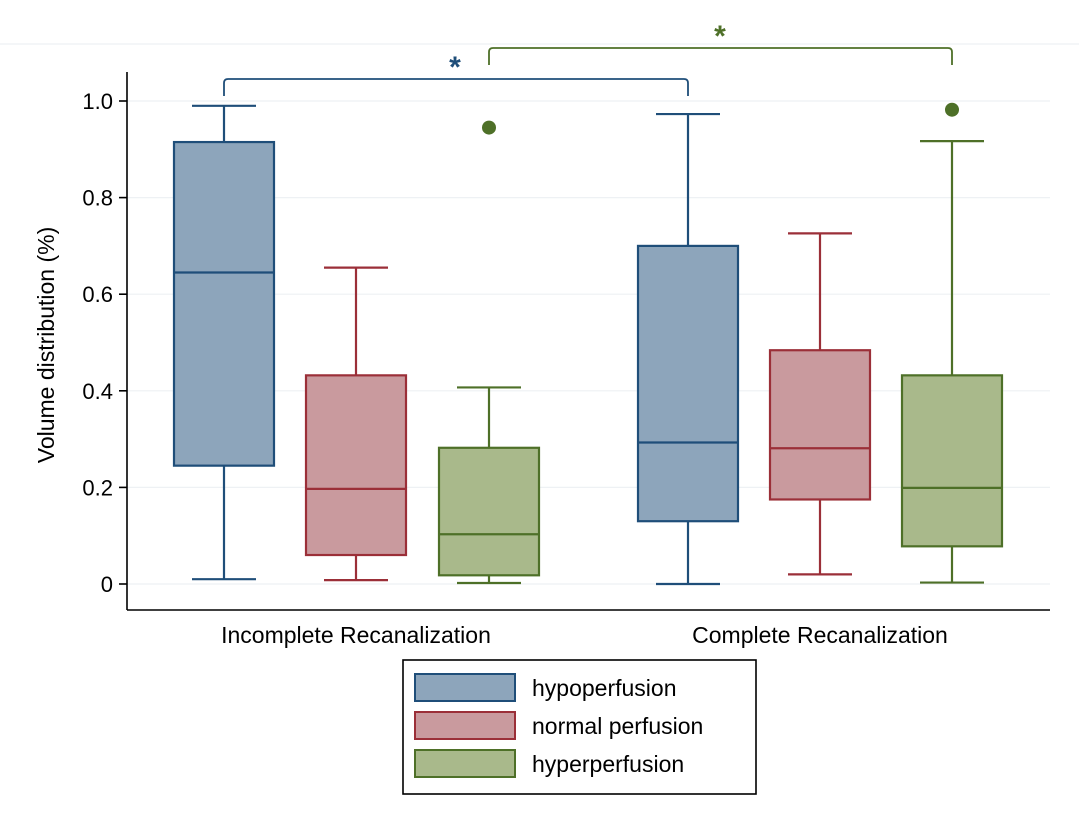 Image resolution: width=1079 pixels, height=829 pixels. What do you see at coordinates (617, 726) in the screenshot?
I see `legend-label: normal perfusion` at bounding box center [617, 726].